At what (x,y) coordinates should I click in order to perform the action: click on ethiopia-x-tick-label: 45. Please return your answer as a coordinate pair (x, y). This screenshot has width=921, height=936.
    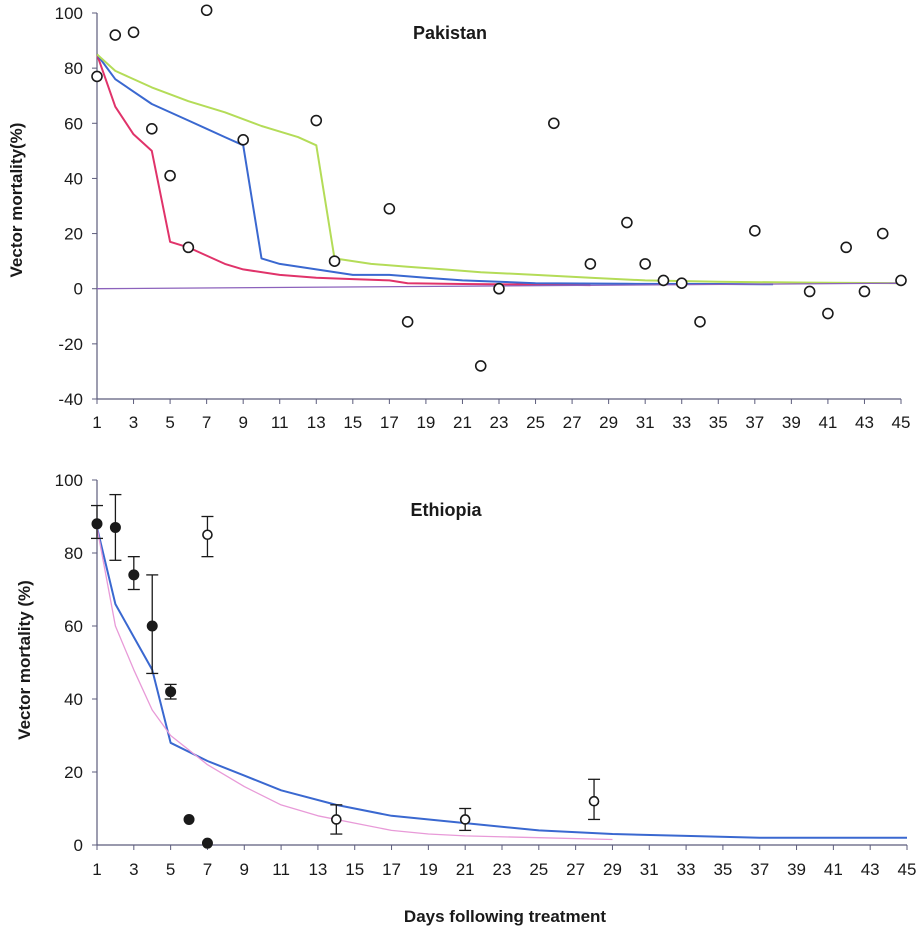
    Looking at the image, I should click on (907, 869).